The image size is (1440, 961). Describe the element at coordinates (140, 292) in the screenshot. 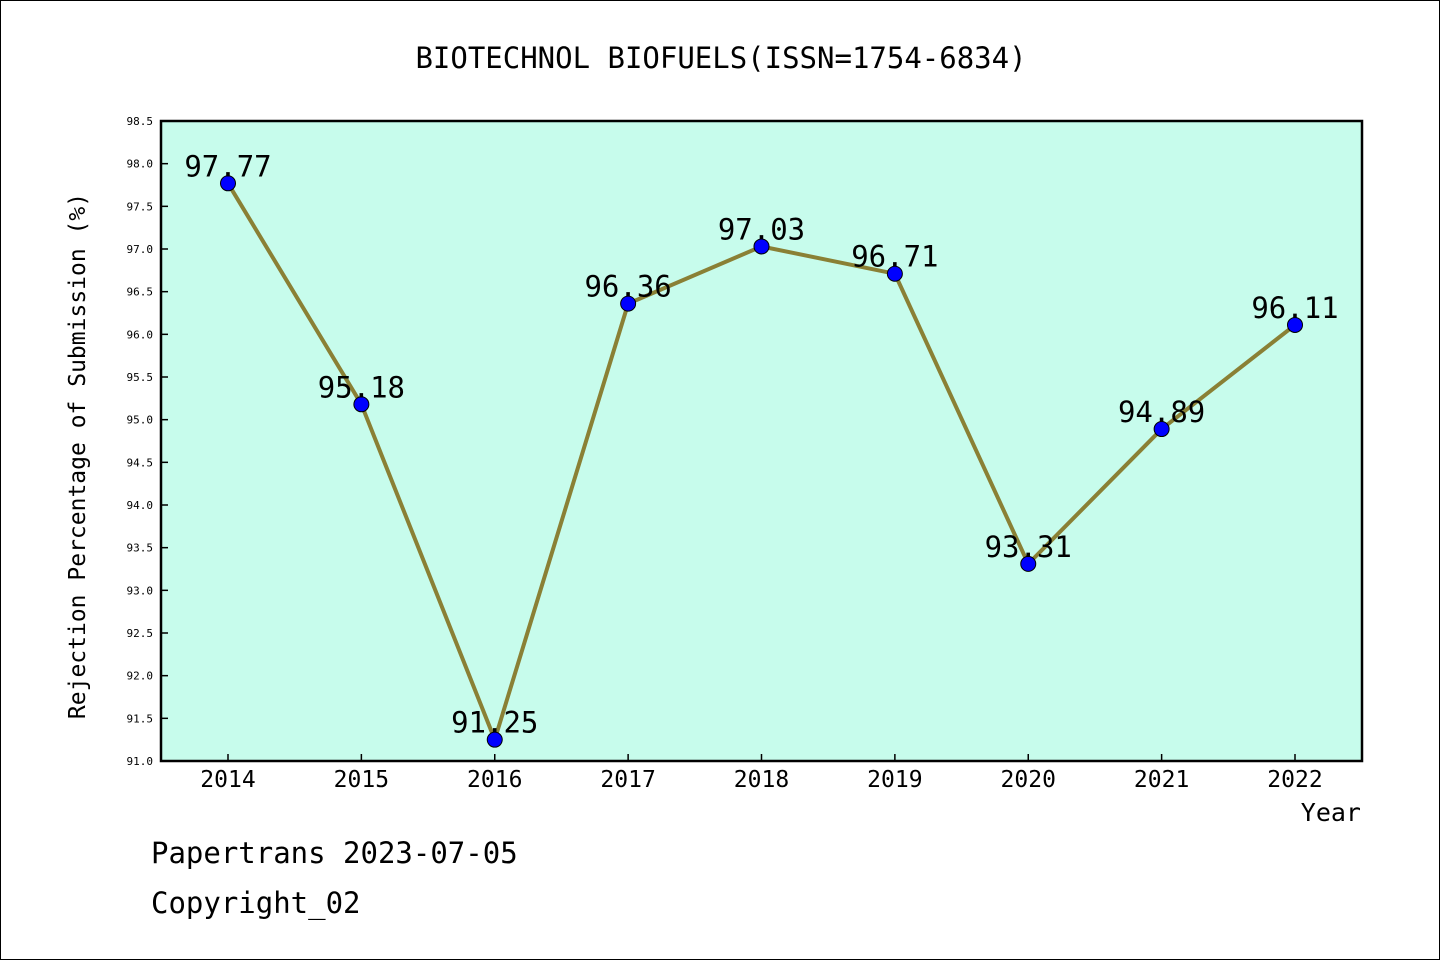

I see `y-tick-label: 96.5` at that location.